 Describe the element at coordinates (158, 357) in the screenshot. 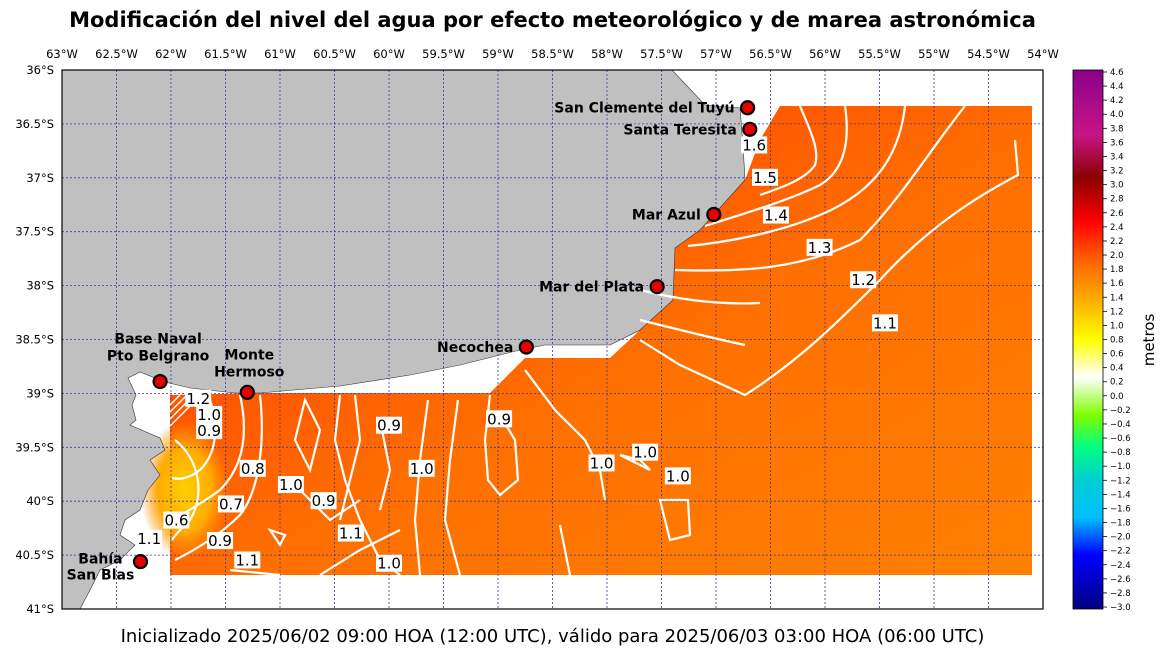

I see `station-label: Pto Belgrano` at that location.